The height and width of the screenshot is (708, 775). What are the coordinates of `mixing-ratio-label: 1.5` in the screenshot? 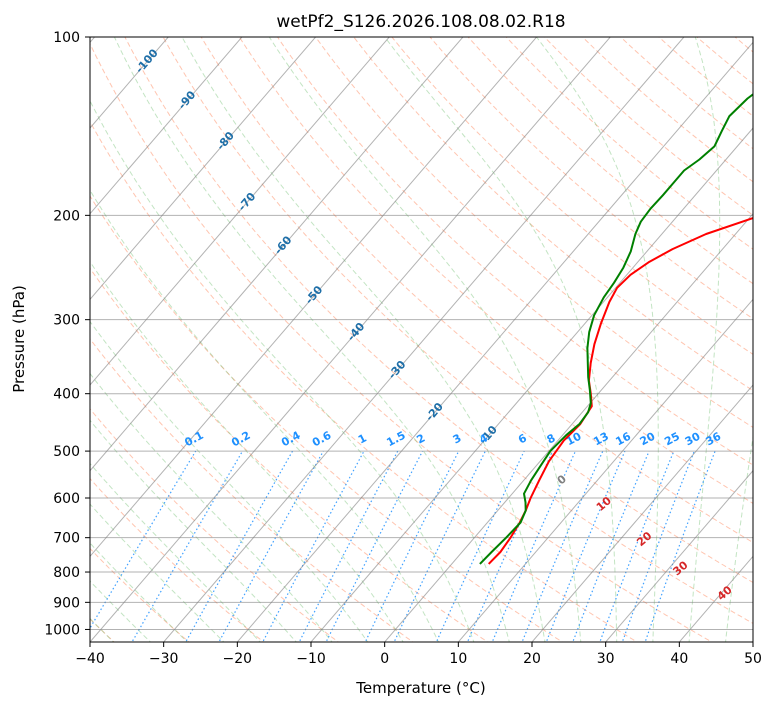 It's located at (395, 439).